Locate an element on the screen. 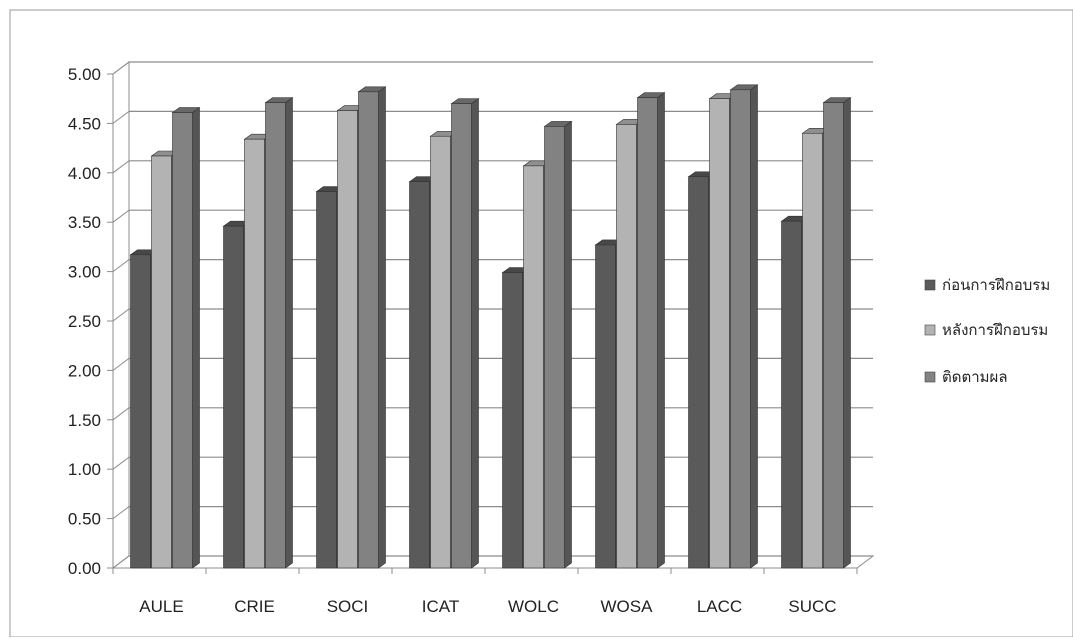  legend-item: หลังการฝึกอบรม is located at coordinates (986, 330).